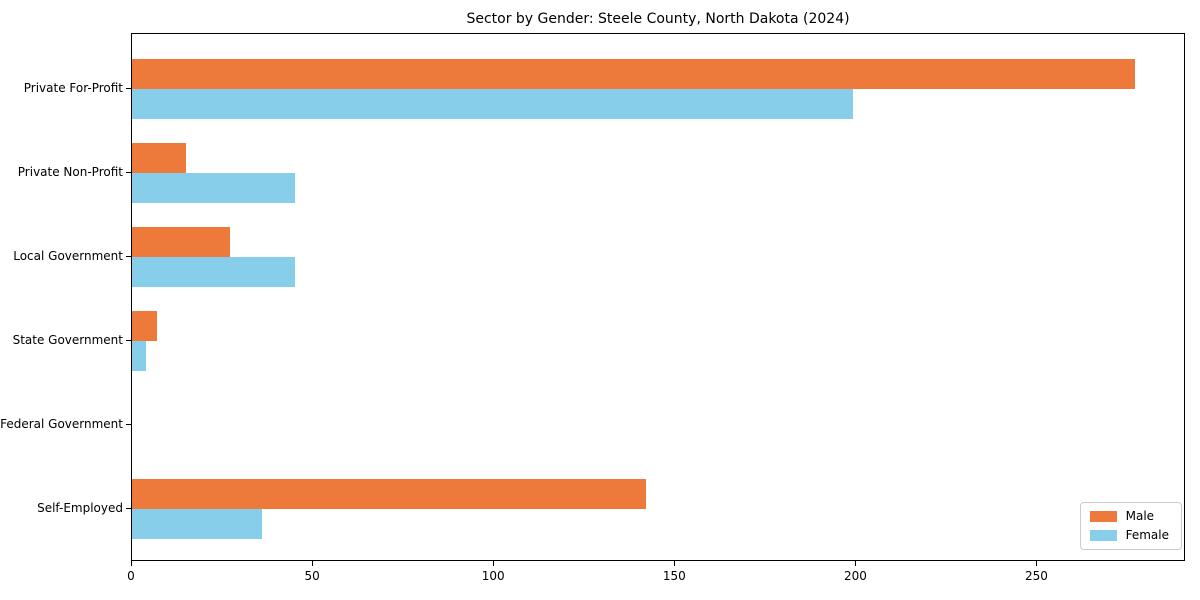 This screenshot has width=1200, height=600. I want to click on bar-private-for-profit-male, so click(634, 74).